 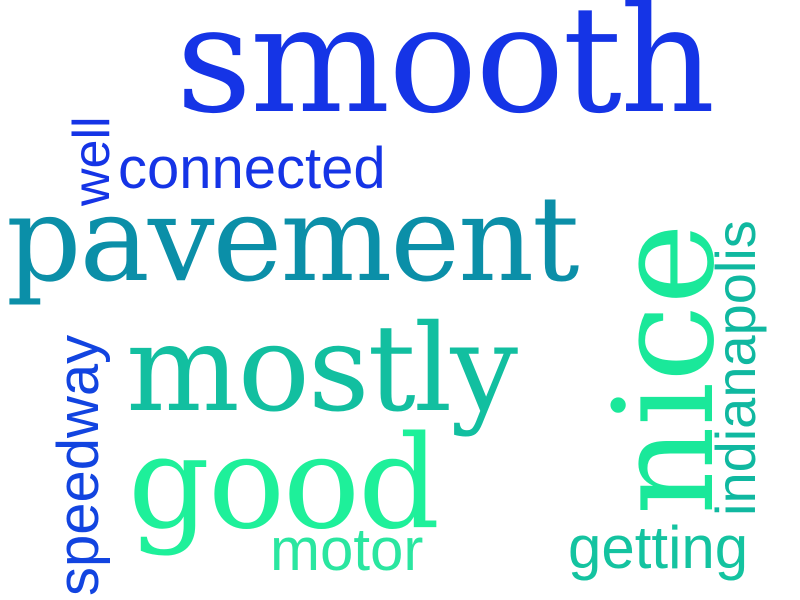 I want to click on word-good: good, so click(x=284, y=483).